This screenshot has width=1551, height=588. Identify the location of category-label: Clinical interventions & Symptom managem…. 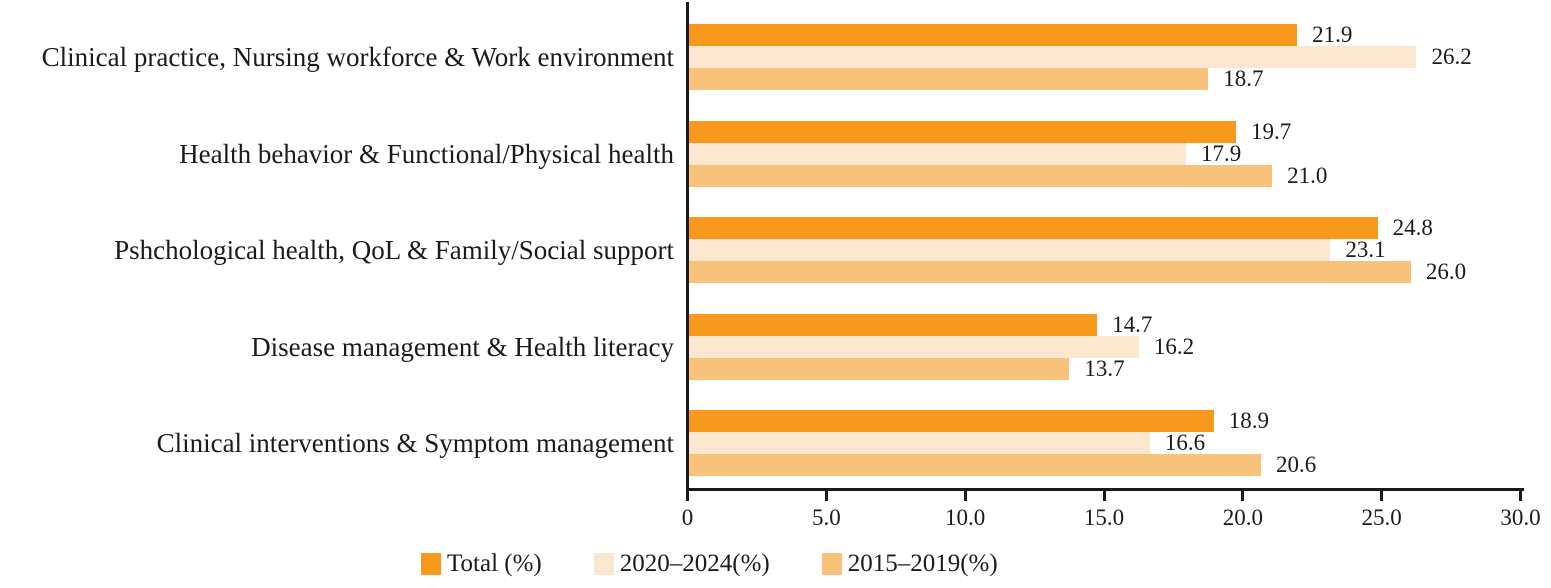
(415, 443).